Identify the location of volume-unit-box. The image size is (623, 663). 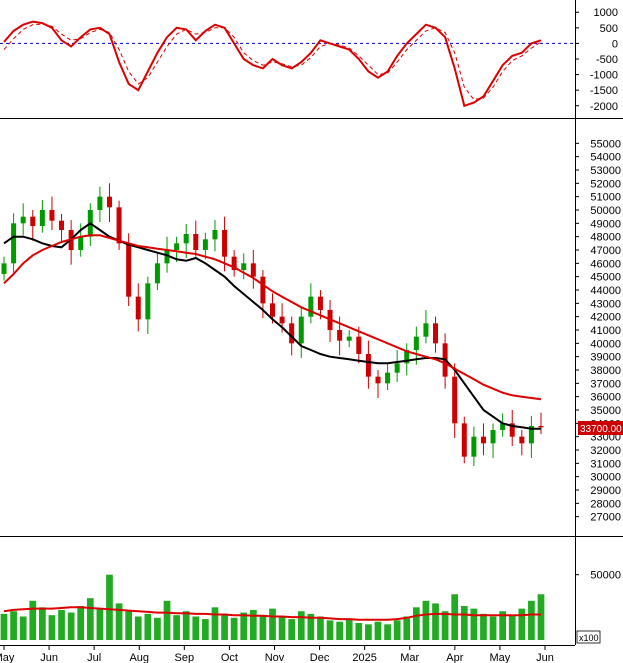
(588, 637).